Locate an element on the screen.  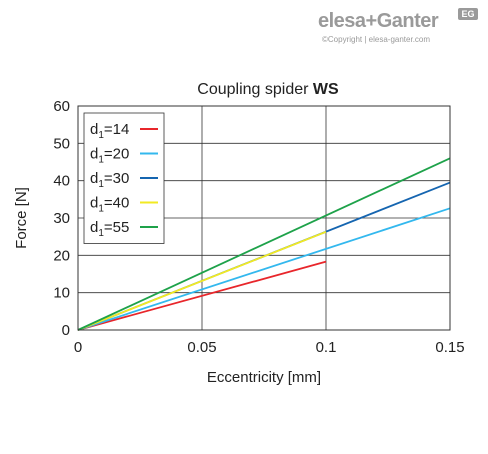
chart-title: Coupling spider WS is located at coordinates (268, 89).